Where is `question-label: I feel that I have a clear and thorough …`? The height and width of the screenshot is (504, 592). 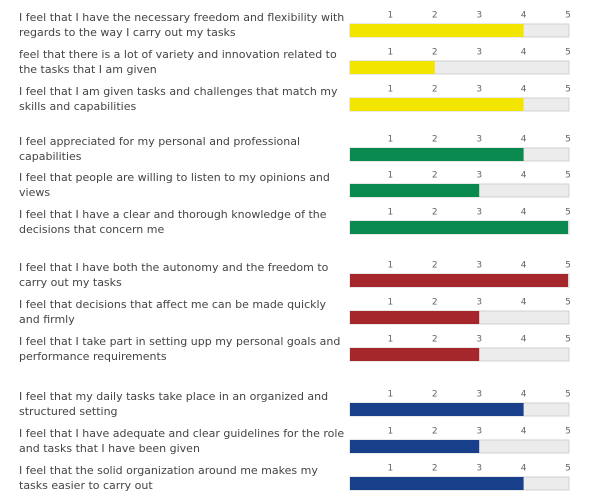 question-label: I feel that I have a clear and thorough … is located at coordinates (173, 222).